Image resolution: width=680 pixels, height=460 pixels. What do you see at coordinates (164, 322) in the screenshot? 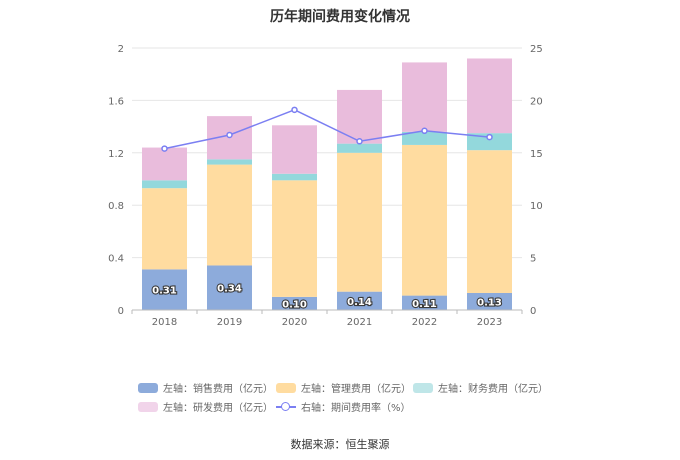
I see `x-tick-label: 2018` at bounding box center [164, 322].